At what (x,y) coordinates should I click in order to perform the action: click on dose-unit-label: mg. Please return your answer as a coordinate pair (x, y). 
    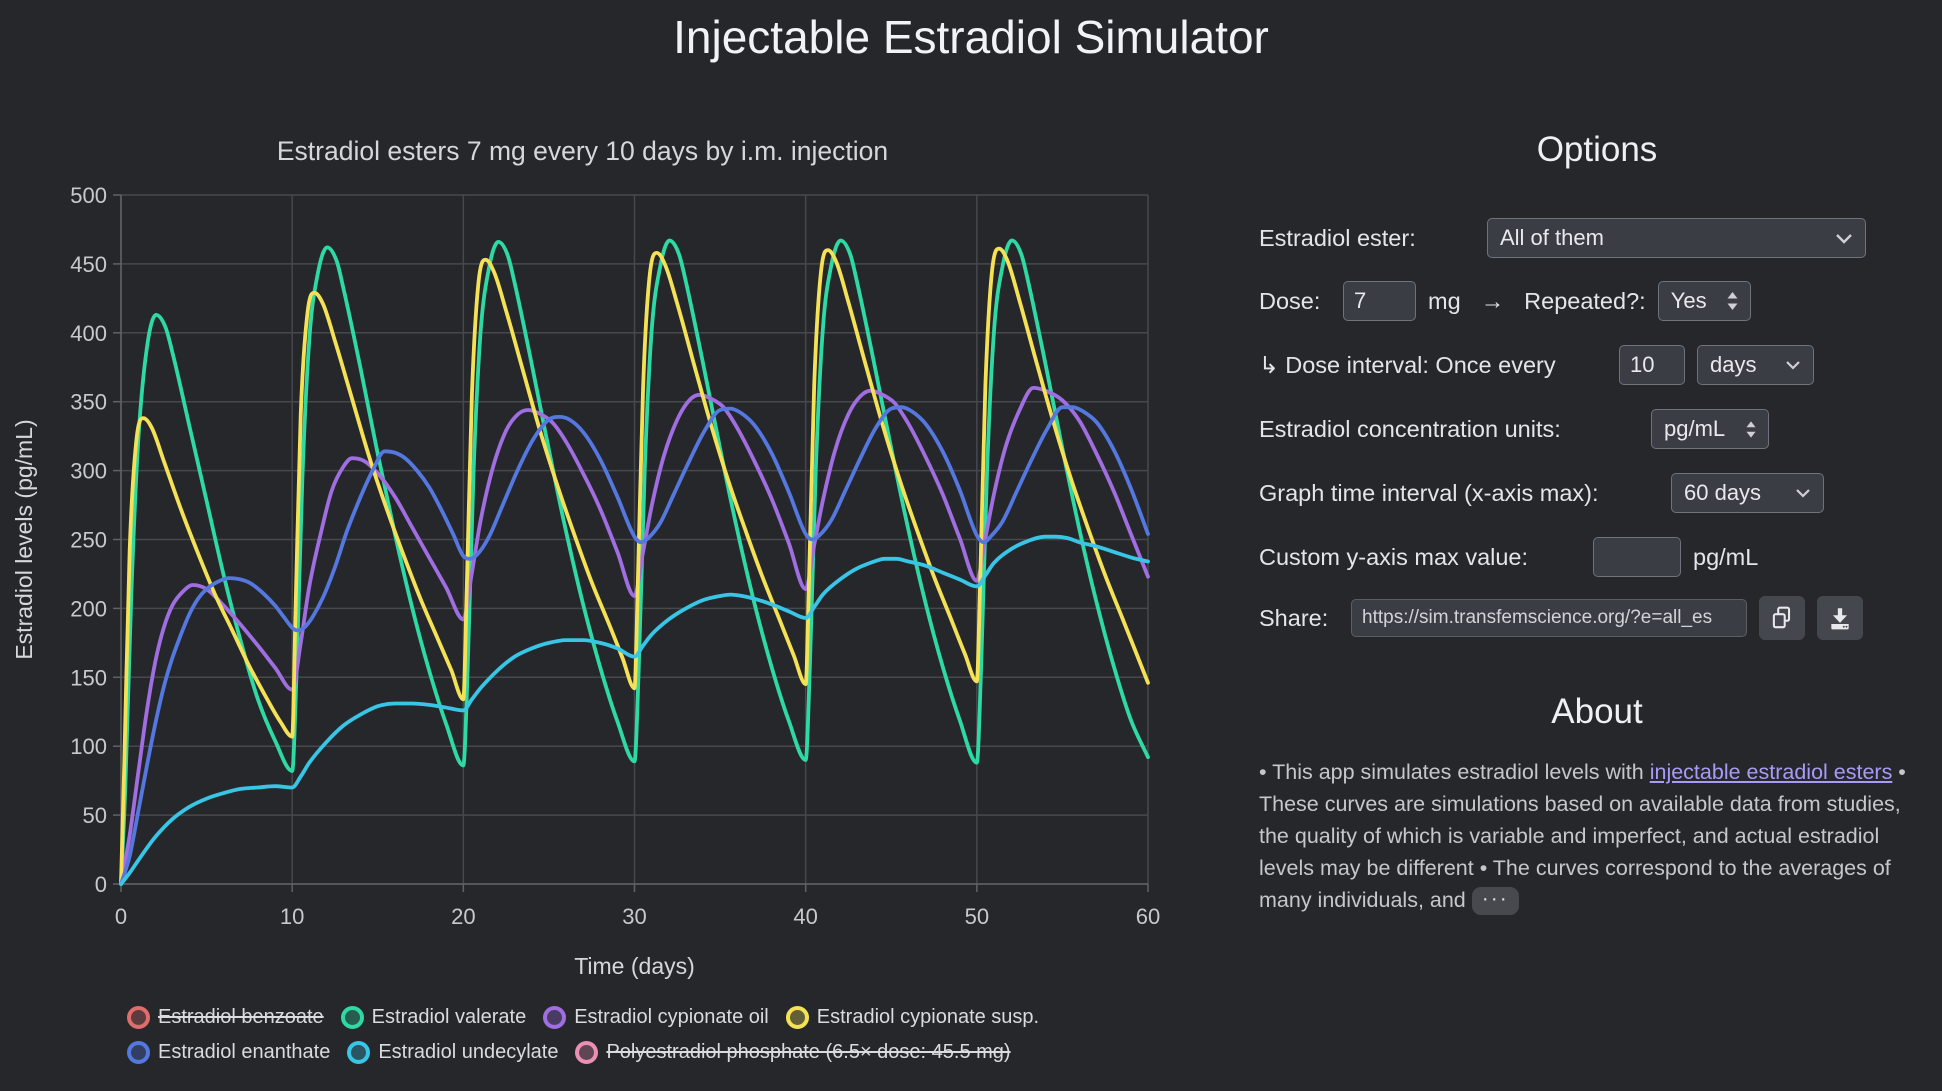
    Looking at the image, I should click on (1444, 300).